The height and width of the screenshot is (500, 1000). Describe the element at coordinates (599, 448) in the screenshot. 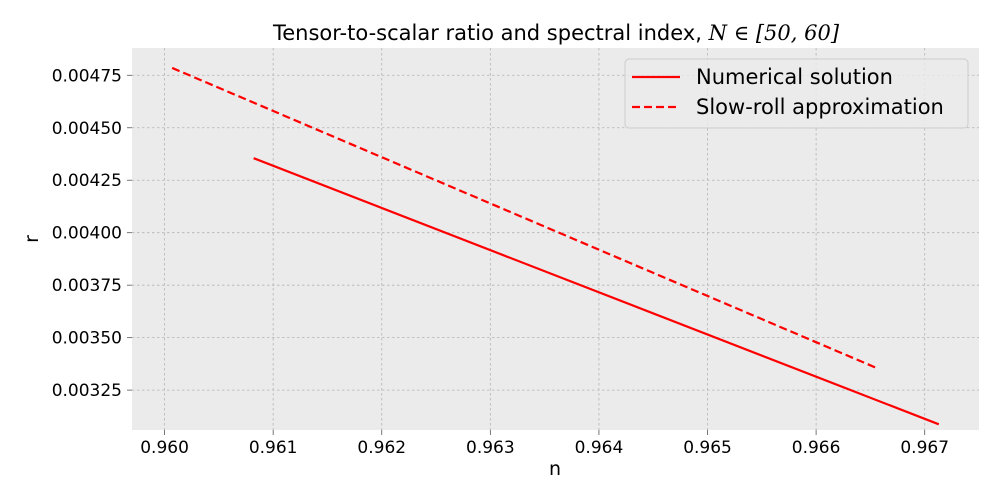

I see `x-tick-label: 0.964` at that location.